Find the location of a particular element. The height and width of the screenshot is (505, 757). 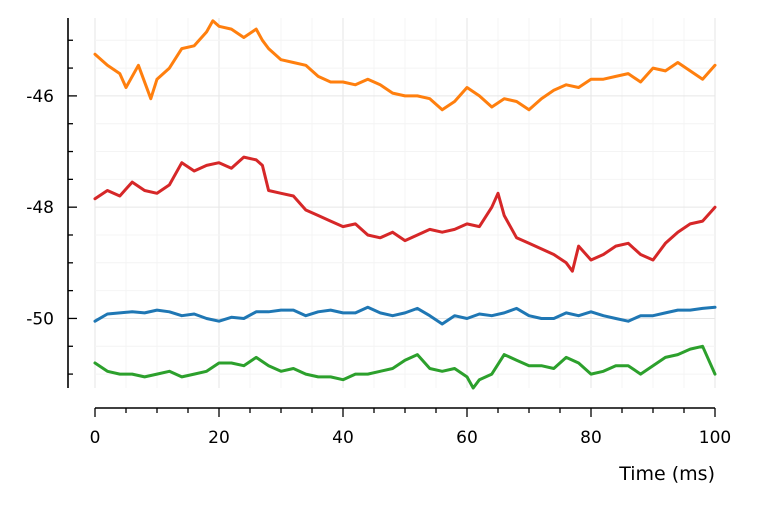

x-tick-label: 80 is located at coordinates (591, 438).